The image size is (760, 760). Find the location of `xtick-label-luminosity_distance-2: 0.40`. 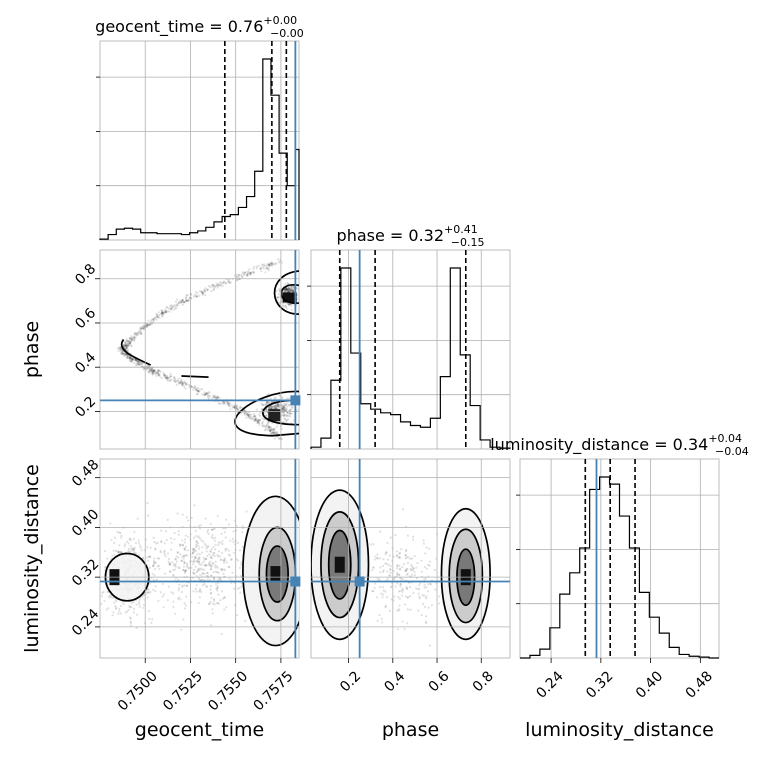

xtick-label-luminosity_distance-2: 0.40 is located at coordinates (649, 684).